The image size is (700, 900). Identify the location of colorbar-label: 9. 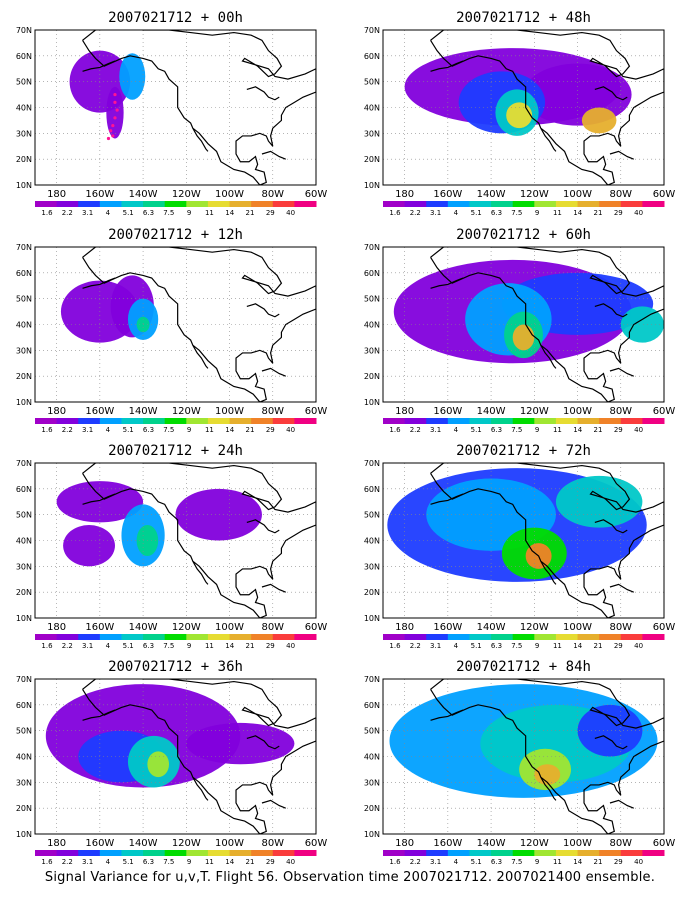
(537, 646).